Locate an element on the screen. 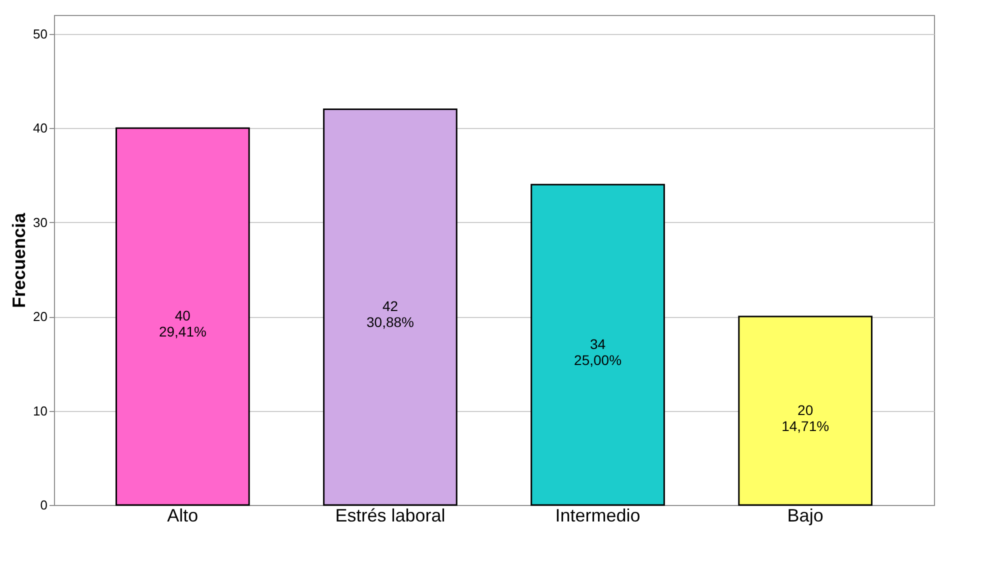  data-label: 40 29,41% is located at coordinates (182, 324).